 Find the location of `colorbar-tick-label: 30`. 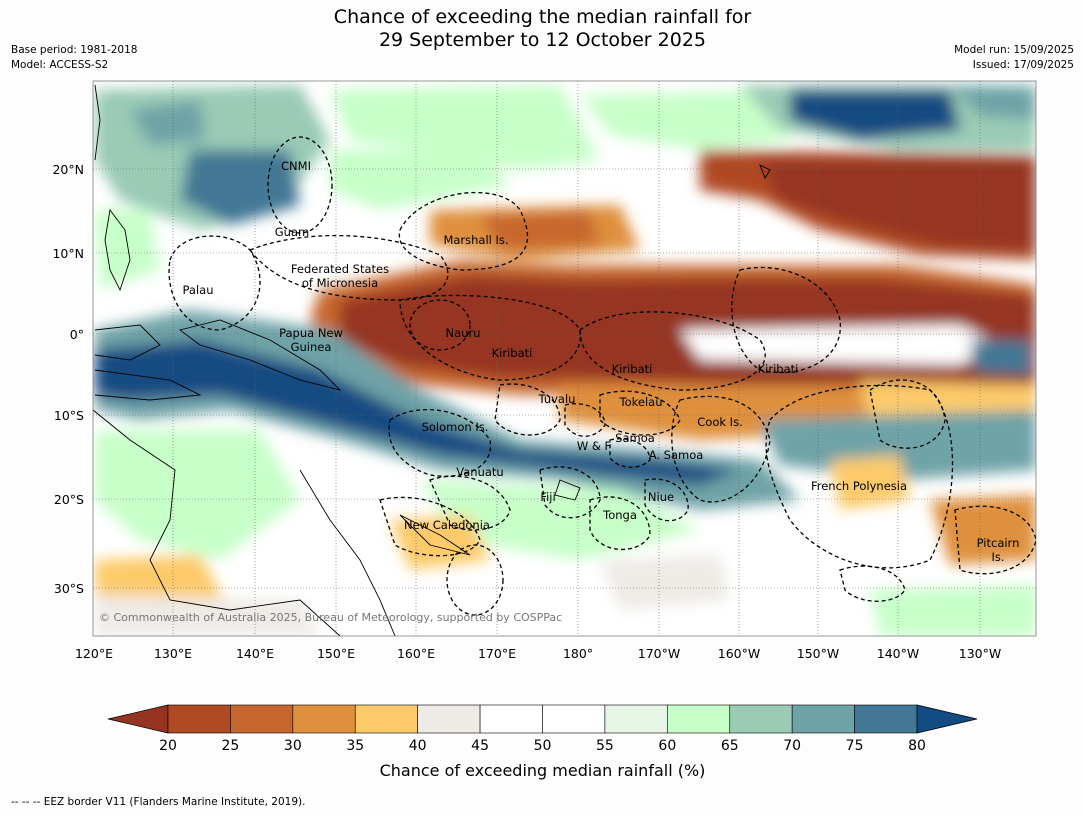

colorbar-tick-label: 30 is located at coordinates (293, 746).